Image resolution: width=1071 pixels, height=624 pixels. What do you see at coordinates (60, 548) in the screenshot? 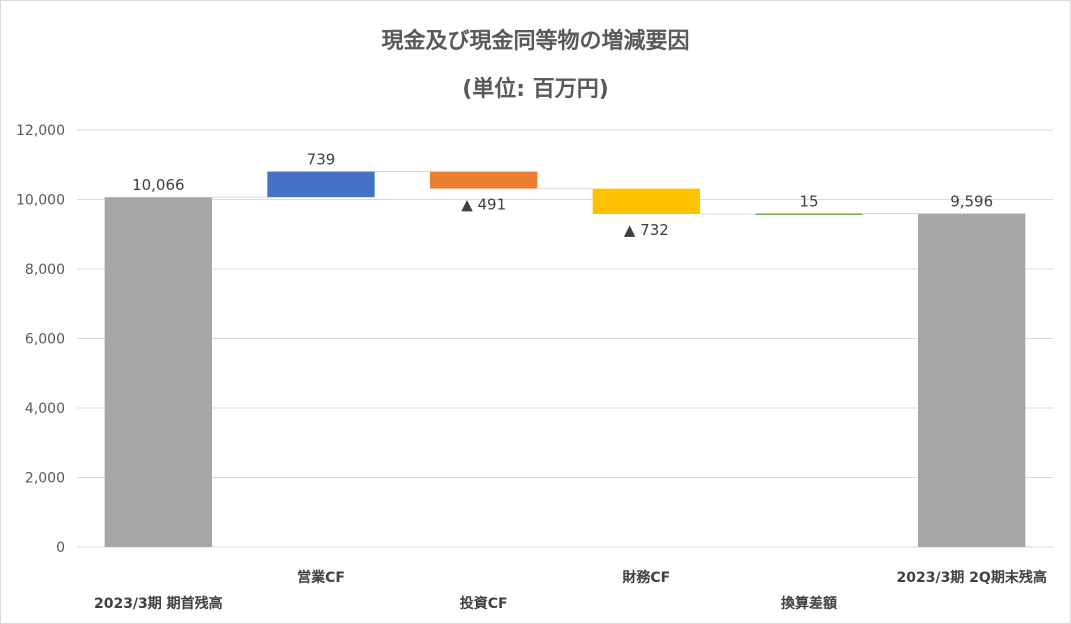
I see `y-tick-label: 0` at bounding box center [60, 548].